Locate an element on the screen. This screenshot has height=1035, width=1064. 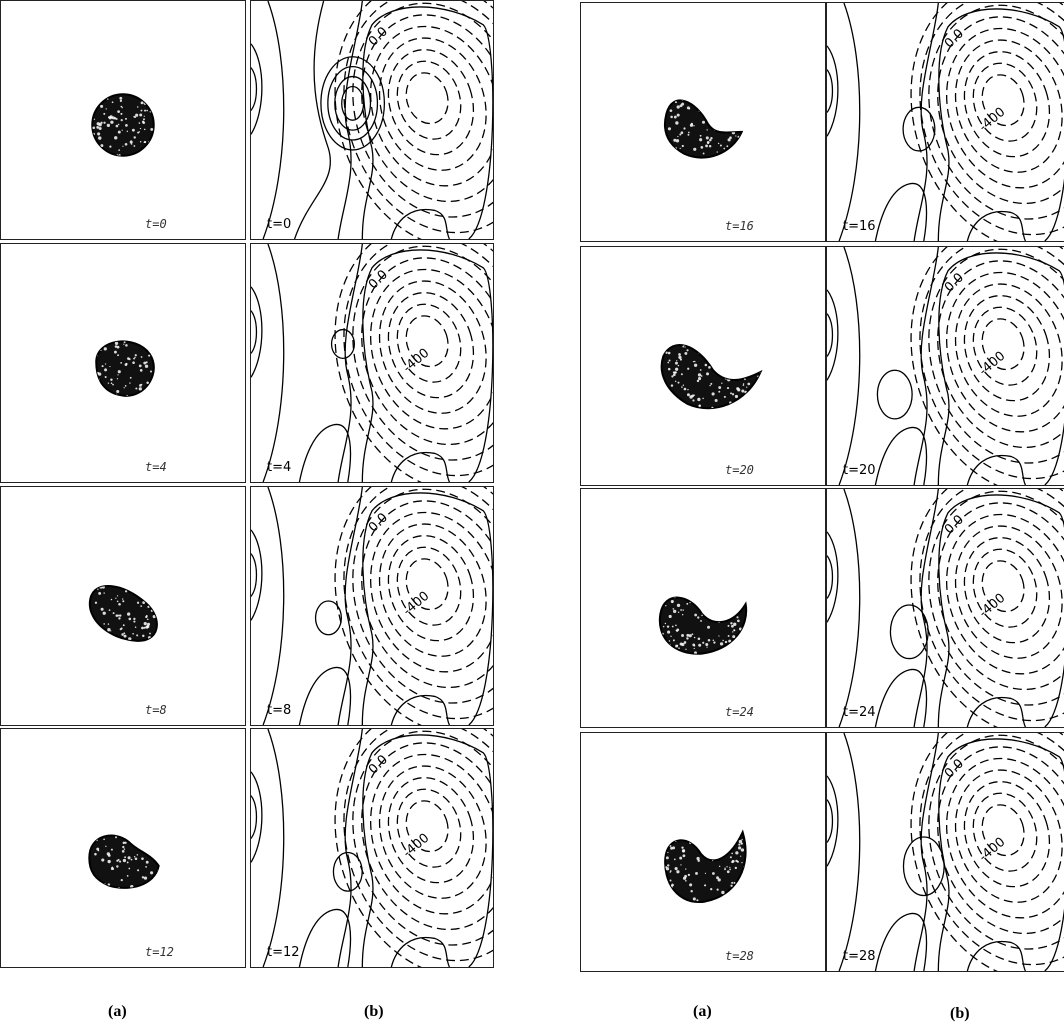
caption-a-left: (a) is located at coordinates (117, 1011).